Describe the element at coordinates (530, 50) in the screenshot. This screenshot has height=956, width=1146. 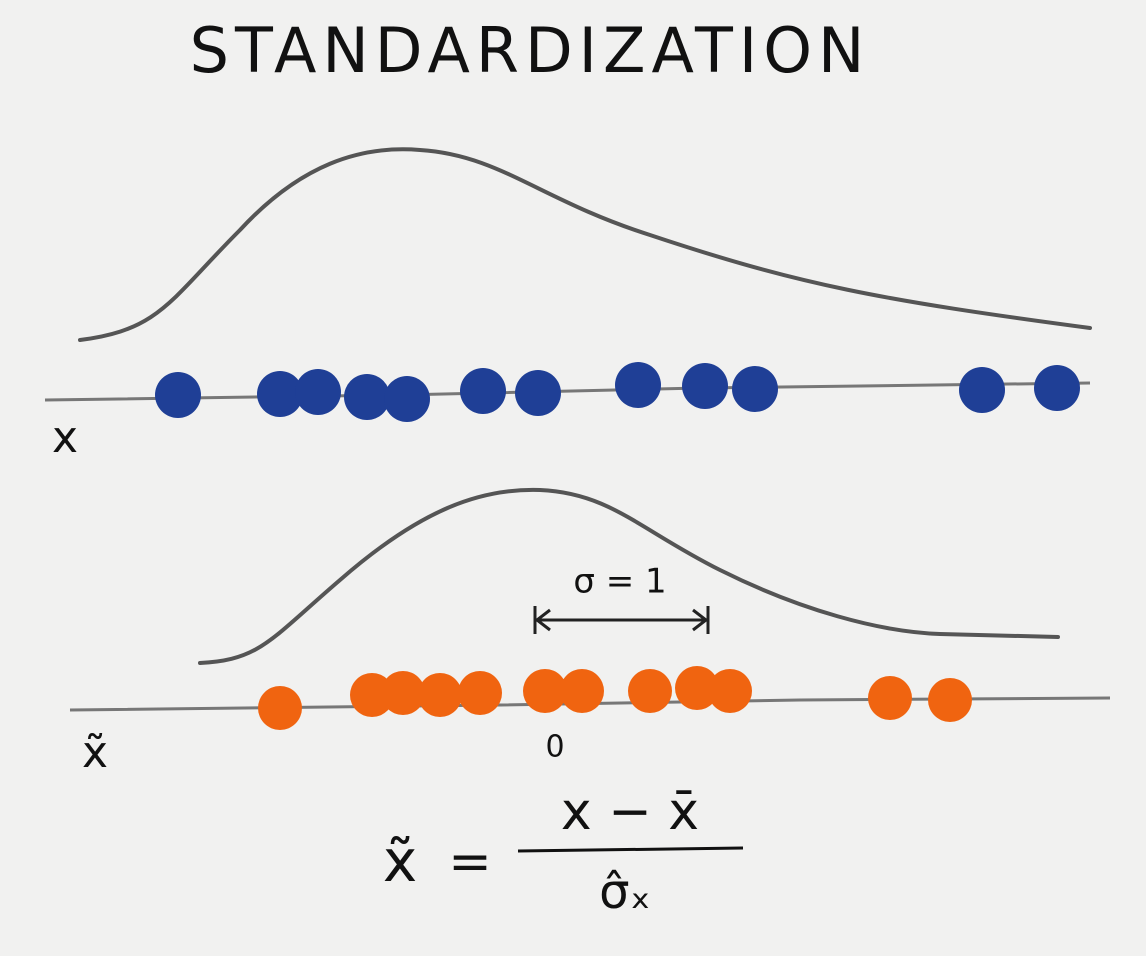
I see `title: STANDARDIZATION` at that location.